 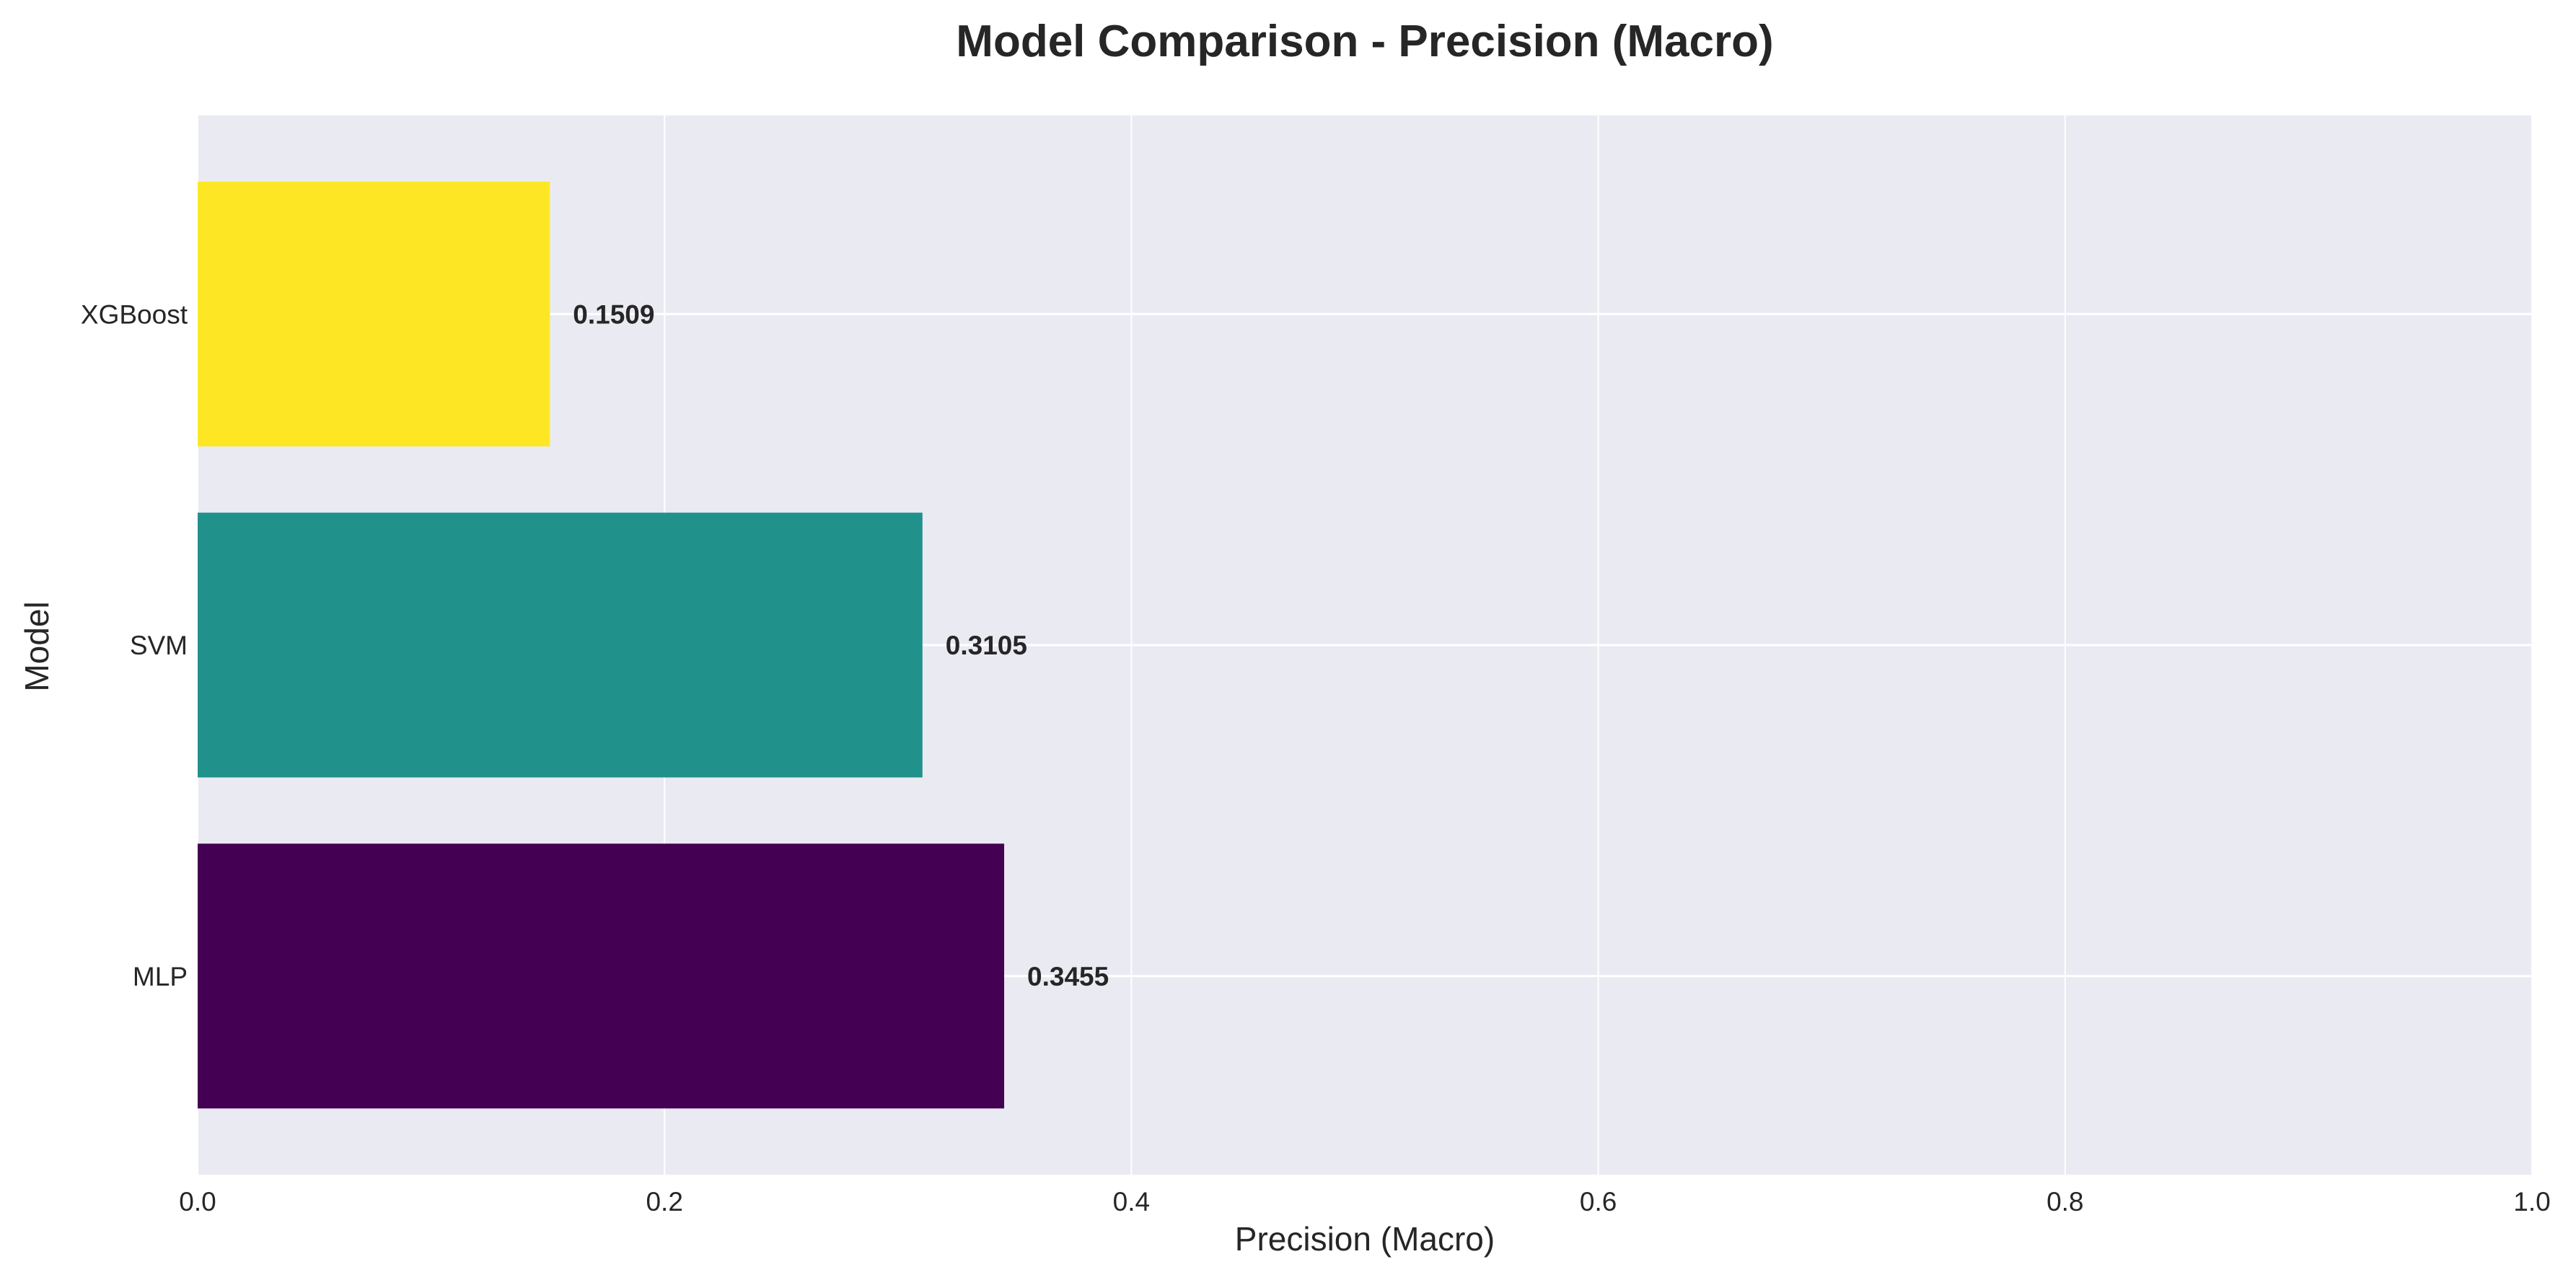 What do you see at coordinates (2531, 1202) in the screenshot?
I see `x-tick-label: 1.0` at bounding box center [2531, 1202].